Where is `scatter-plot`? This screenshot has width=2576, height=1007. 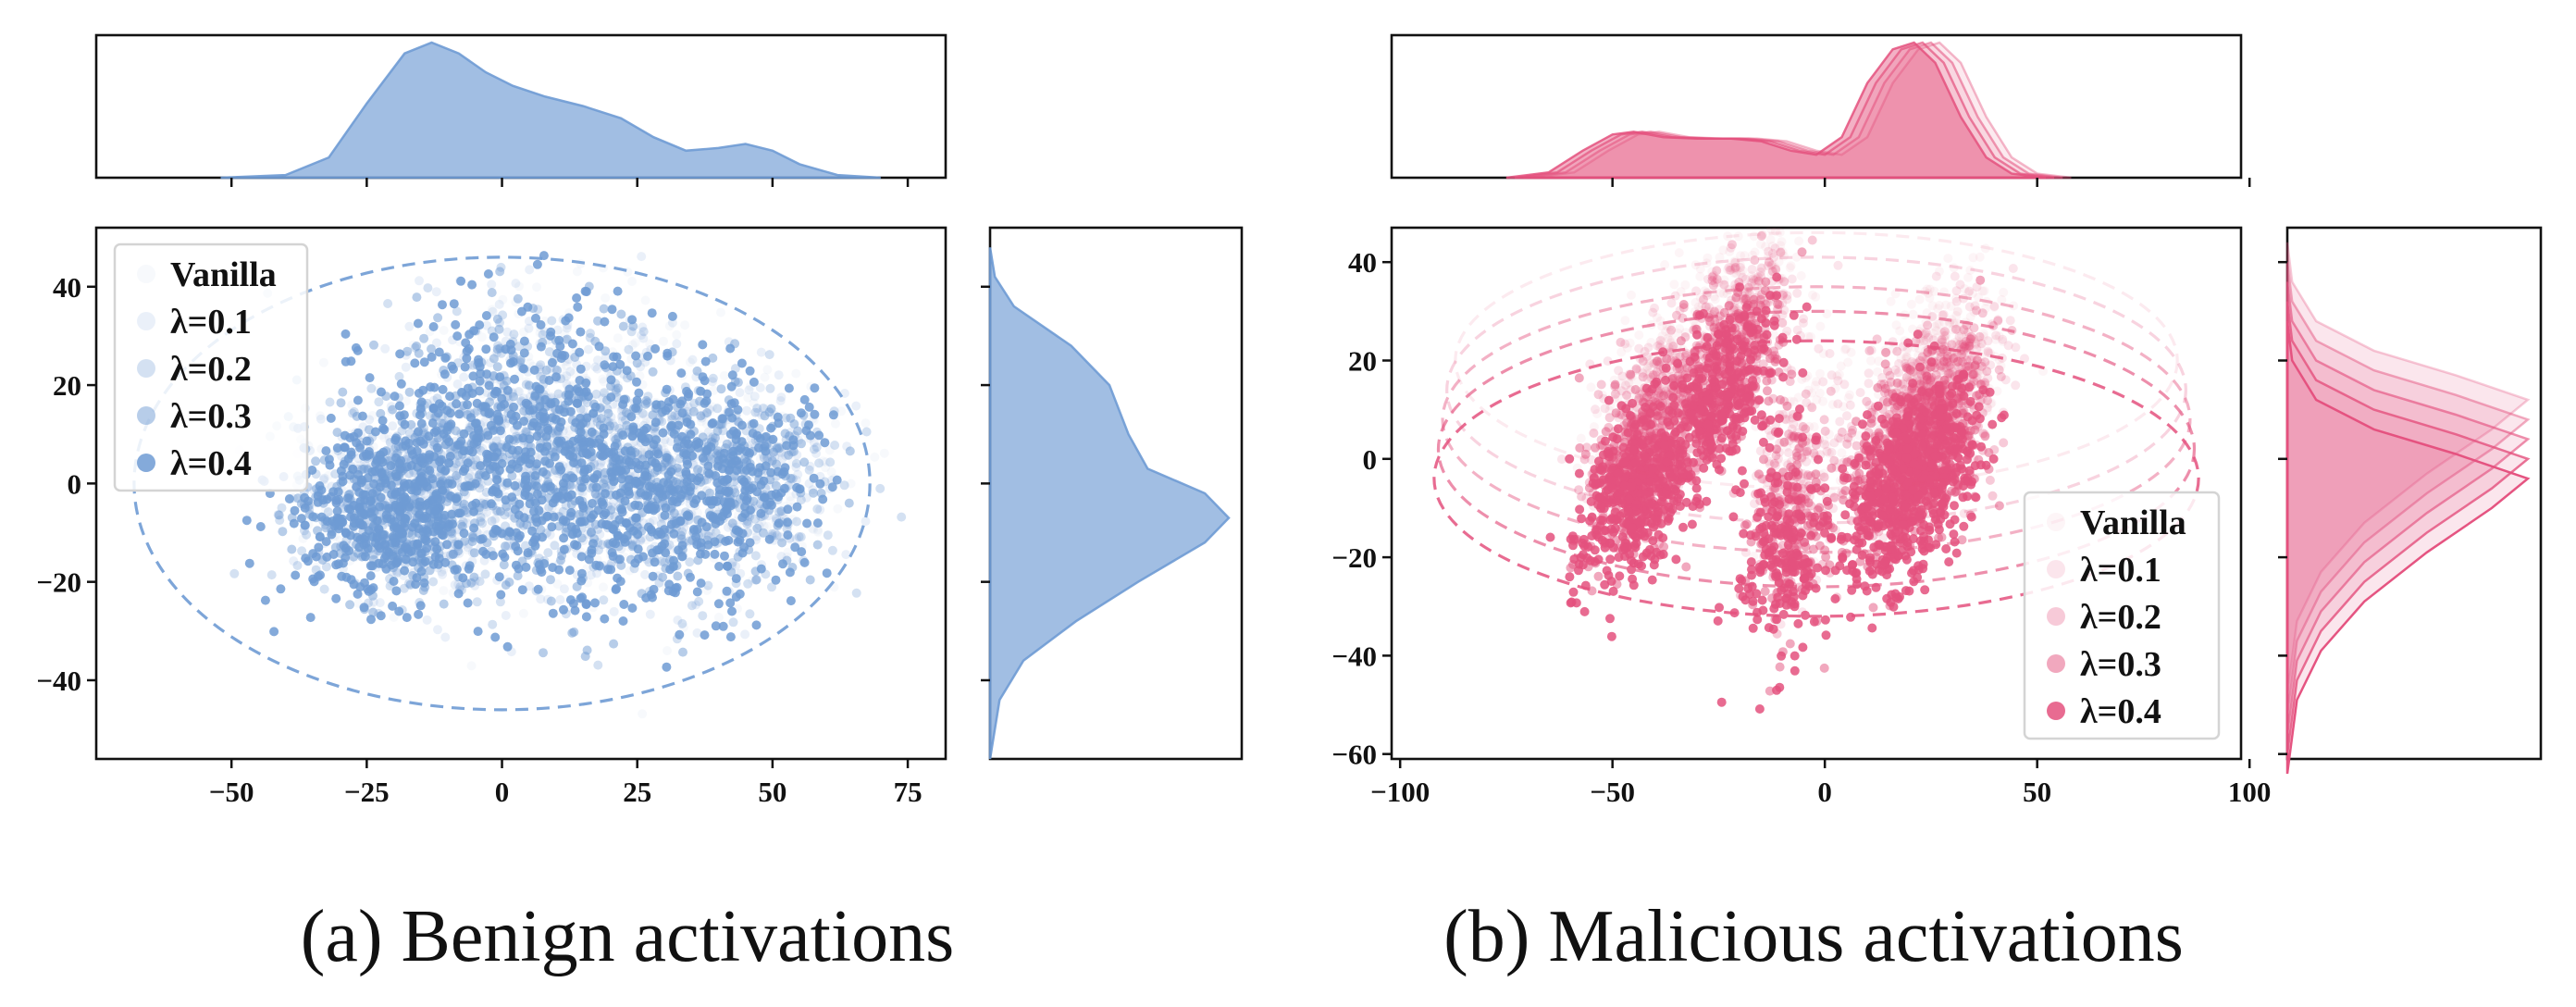
scatter-plot is located at coordinates (519, 485).